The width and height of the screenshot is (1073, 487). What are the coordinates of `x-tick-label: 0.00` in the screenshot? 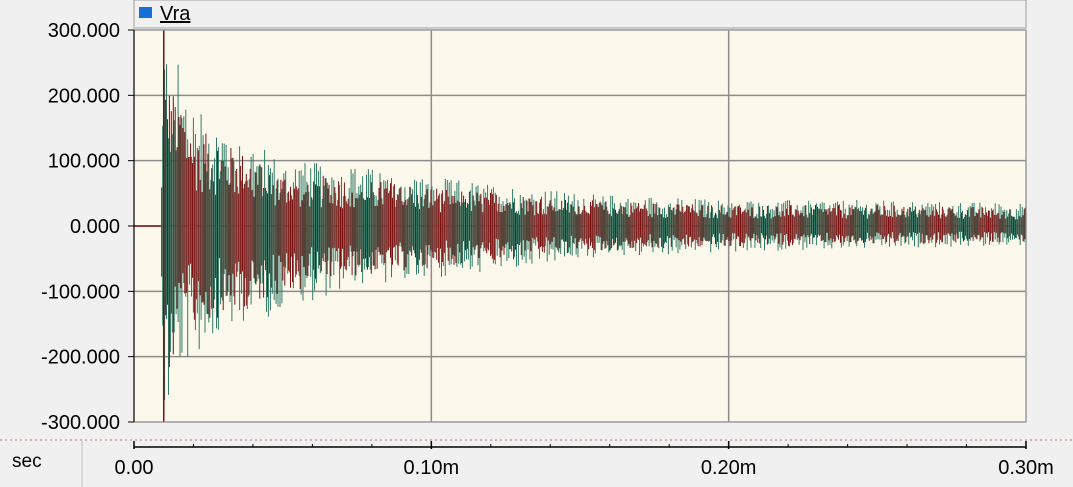 It's located at (134, 468).